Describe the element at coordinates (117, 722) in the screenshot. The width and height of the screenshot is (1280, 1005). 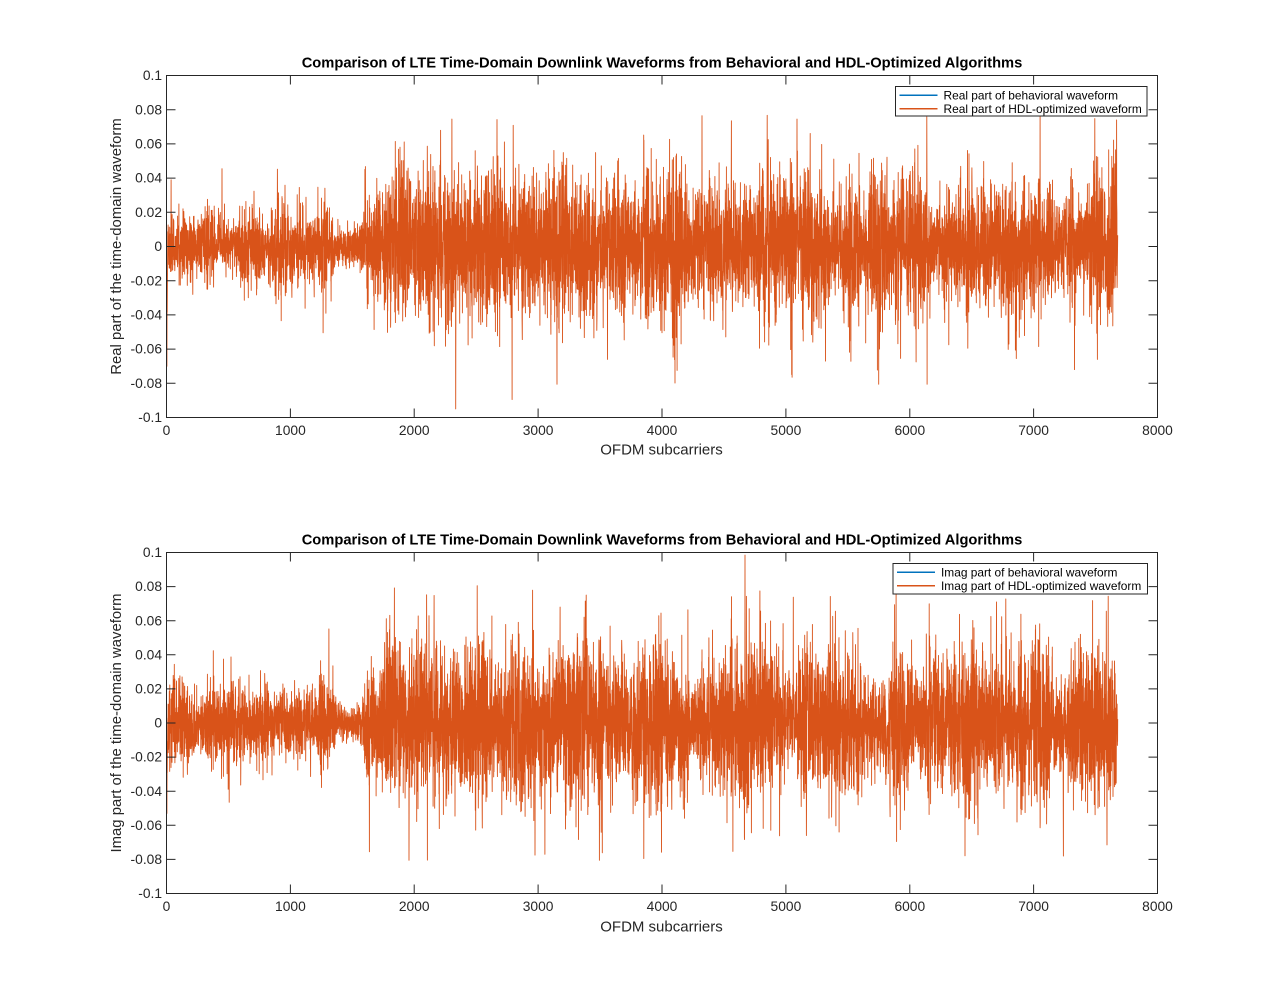
I see `svg-text:Imag part of the time-domain w: Imag part of the time-domain waveform` at that location.